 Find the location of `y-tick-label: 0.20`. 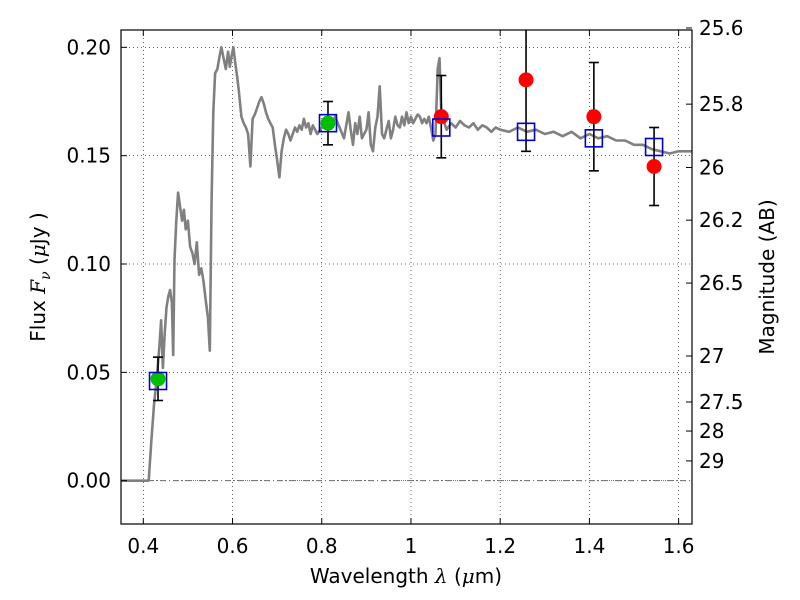

y-tick-label: 0.20 is located at coordinates (88, 47).